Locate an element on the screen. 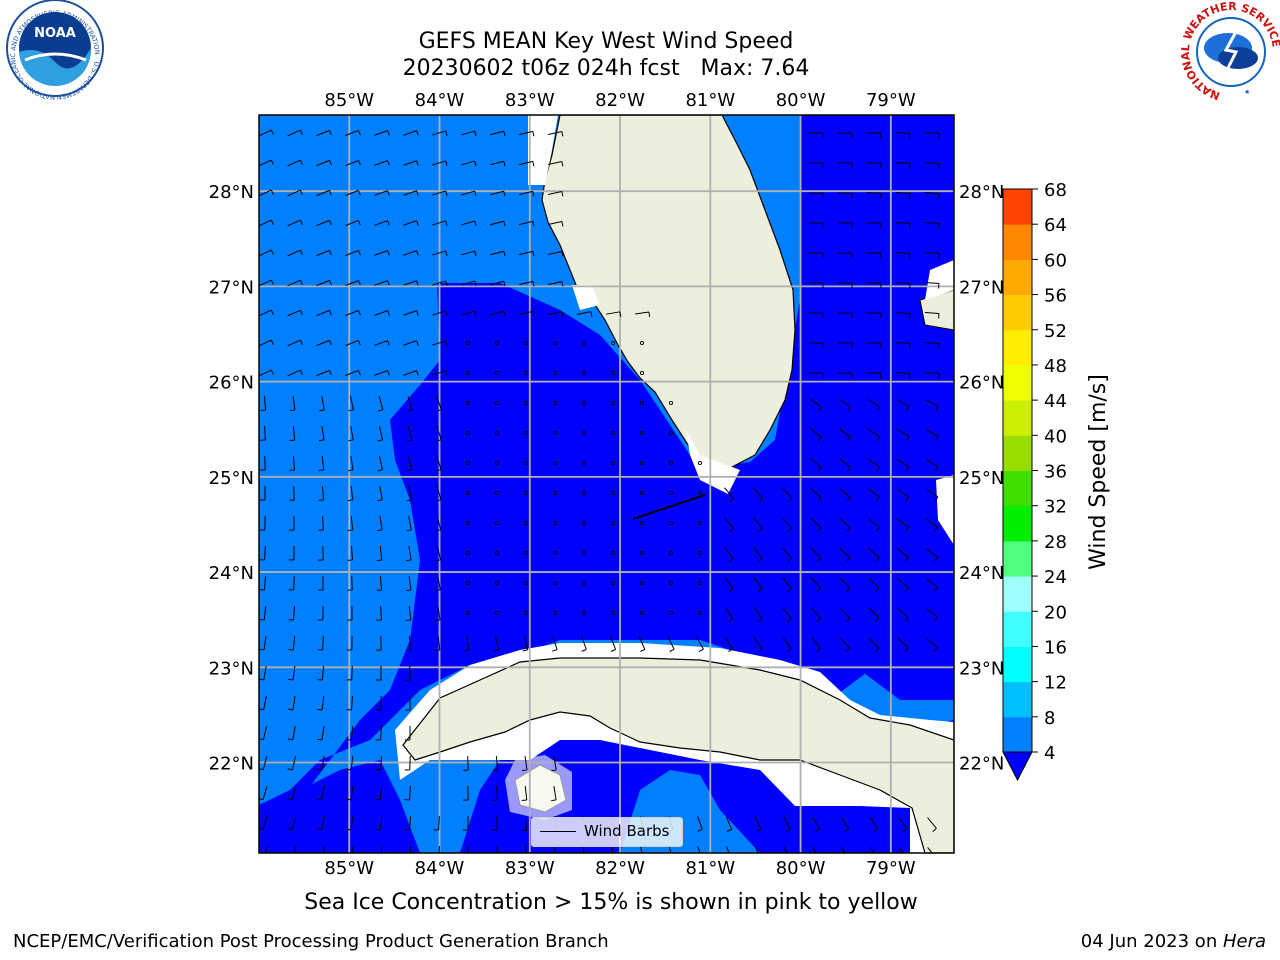  colorbar-tick-label: 64 is located at coordinates (1055, 225).